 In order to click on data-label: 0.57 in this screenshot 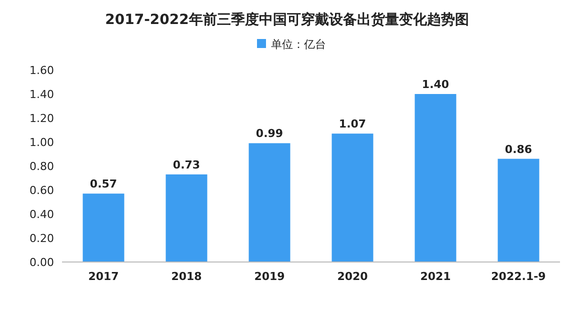, I will do `click(104, 184)`.